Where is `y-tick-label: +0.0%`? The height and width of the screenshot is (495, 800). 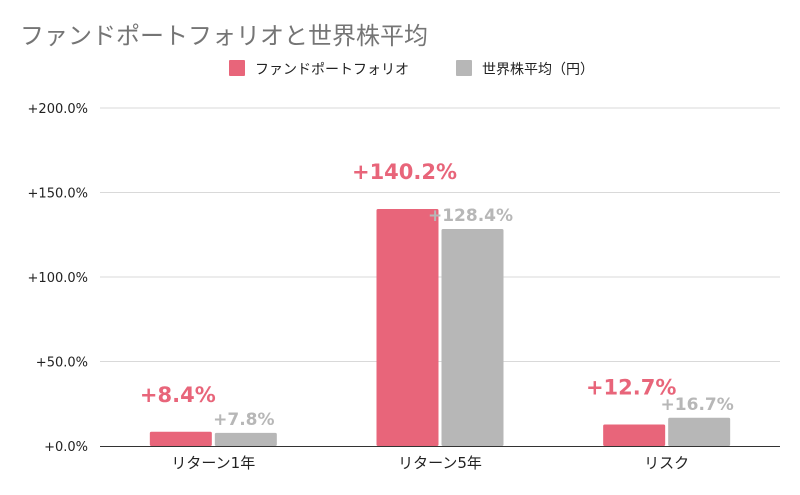
y-tick-label: +0.0% is located at coordinates (66, 447).